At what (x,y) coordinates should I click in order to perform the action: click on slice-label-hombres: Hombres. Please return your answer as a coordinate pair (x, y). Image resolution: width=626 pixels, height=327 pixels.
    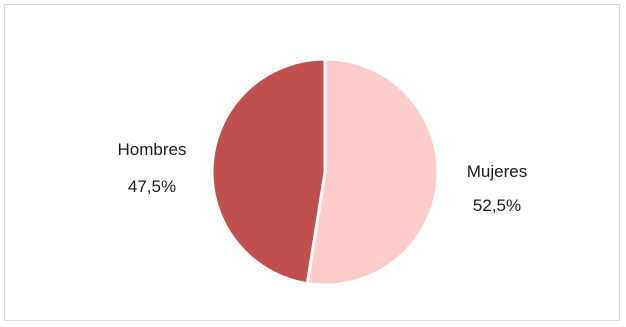
    Looking at the image, I should click on (152, 149).